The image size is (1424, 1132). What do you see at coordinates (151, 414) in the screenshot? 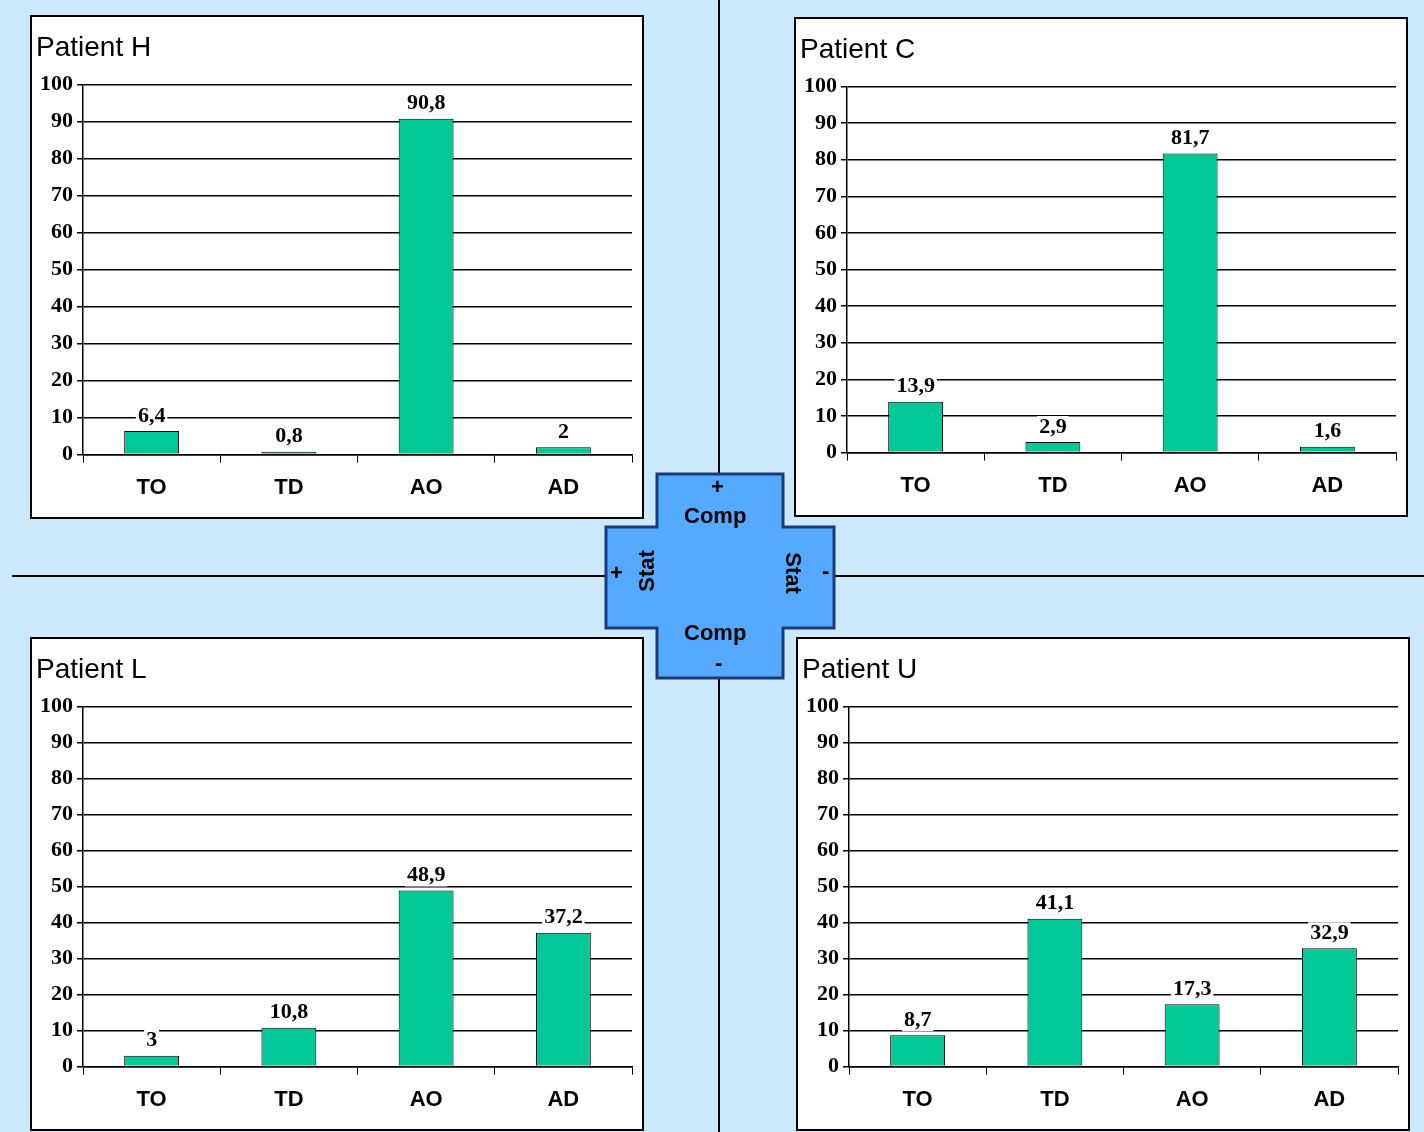
I see `data-label: 6,4` at bounding box center [151, 414].